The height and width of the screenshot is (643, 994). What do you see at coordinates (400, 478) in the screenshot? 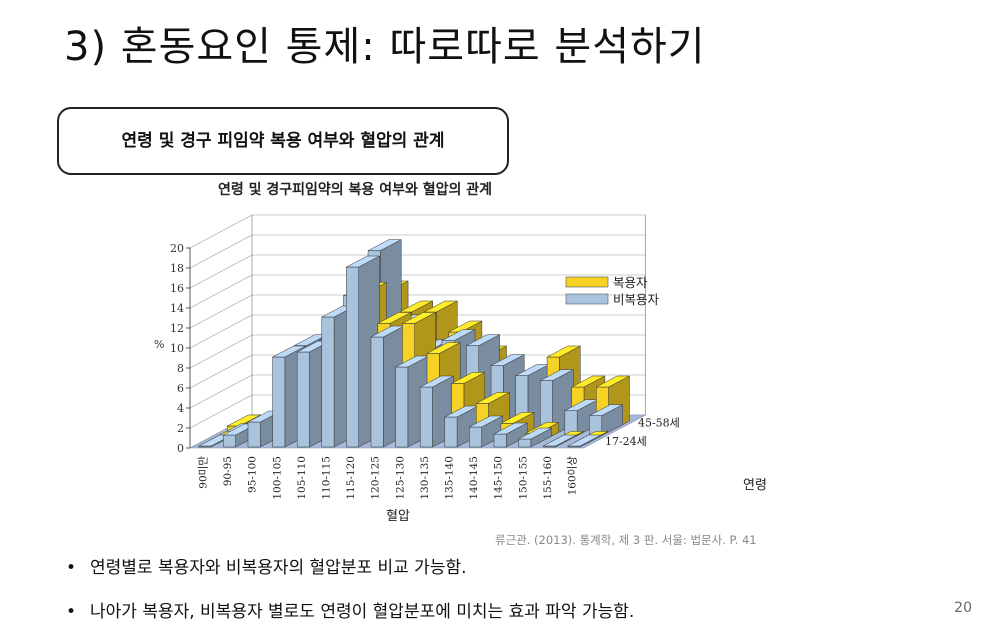
I see `x-tick-label: 125-130` at bounding box center [400, 478].